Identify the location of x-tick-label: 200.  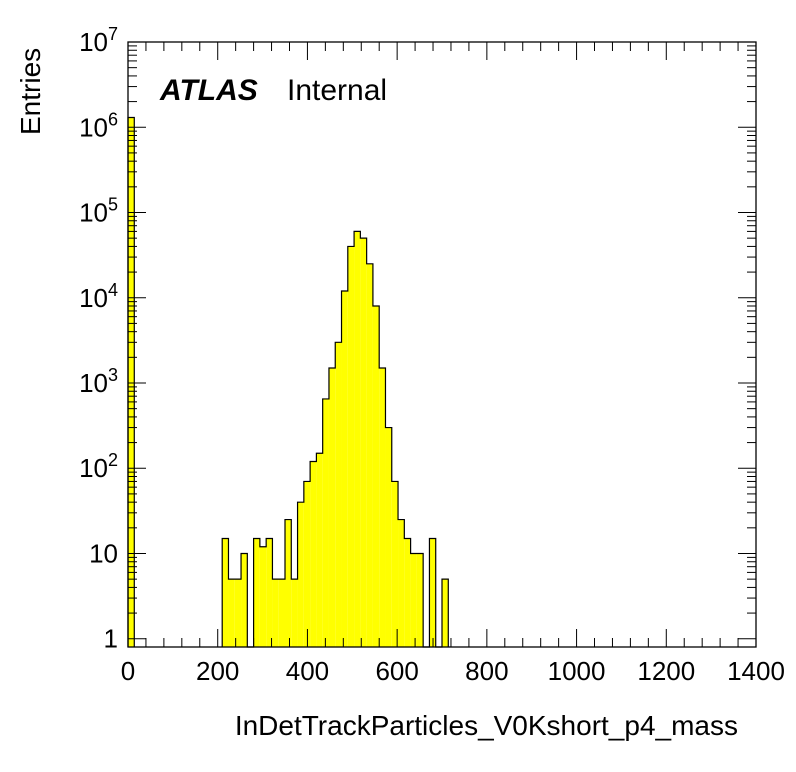
(217, 671).